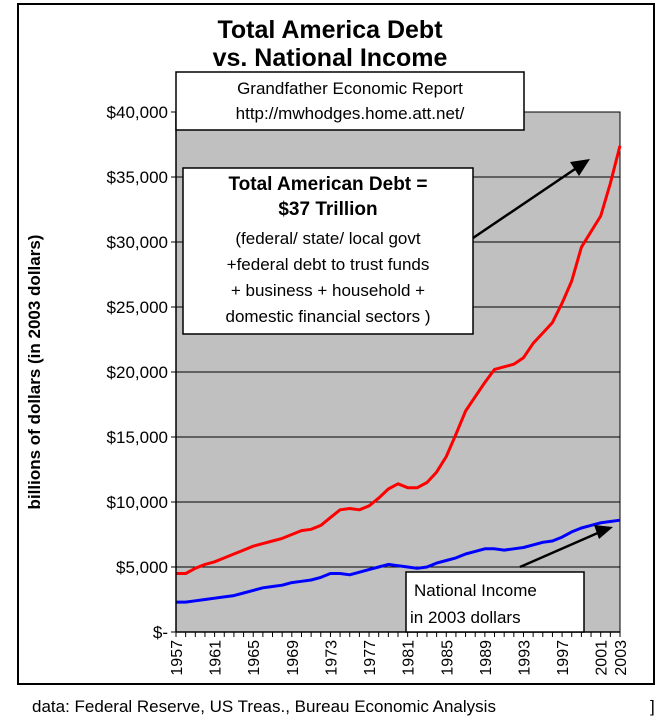 This screenshot has height=721, width=665. Describe the element at coordinates (350, 101) in the screenshot. I see `source-box` at that location.